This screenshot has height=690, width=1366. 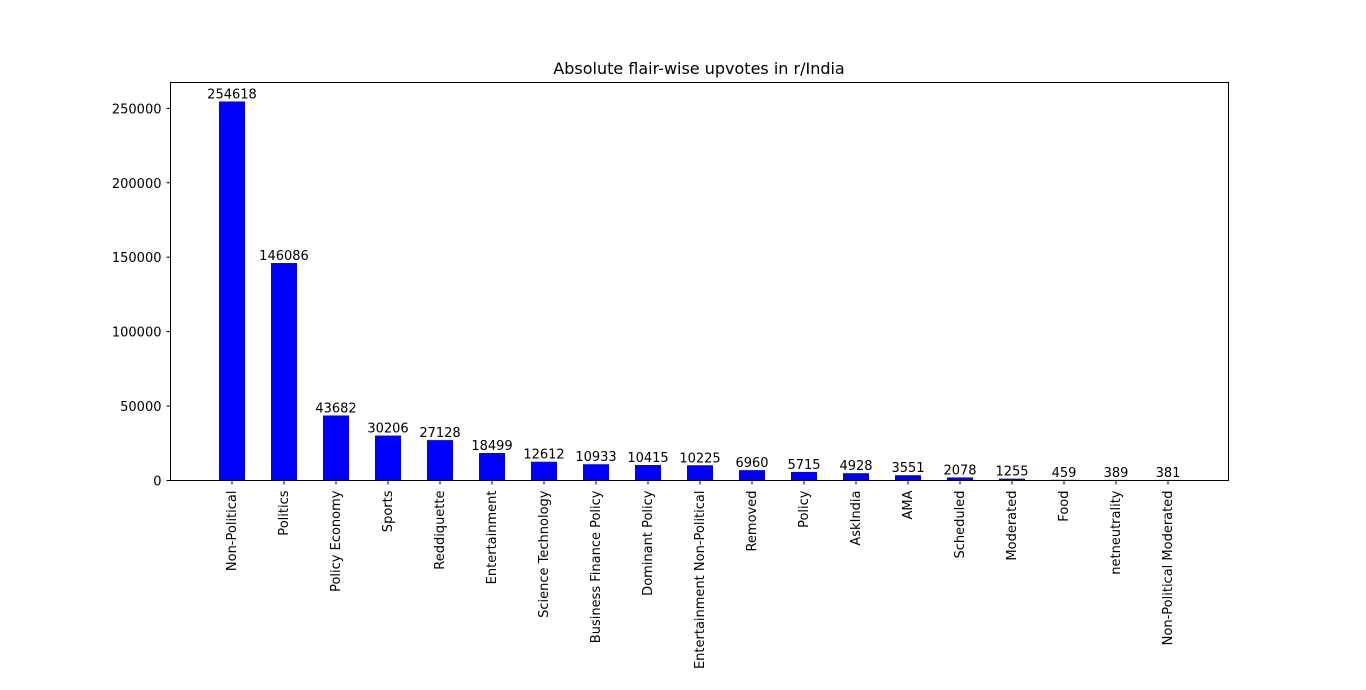 I want to click on y-tick-label: 100000, so click(x=137, y=333).